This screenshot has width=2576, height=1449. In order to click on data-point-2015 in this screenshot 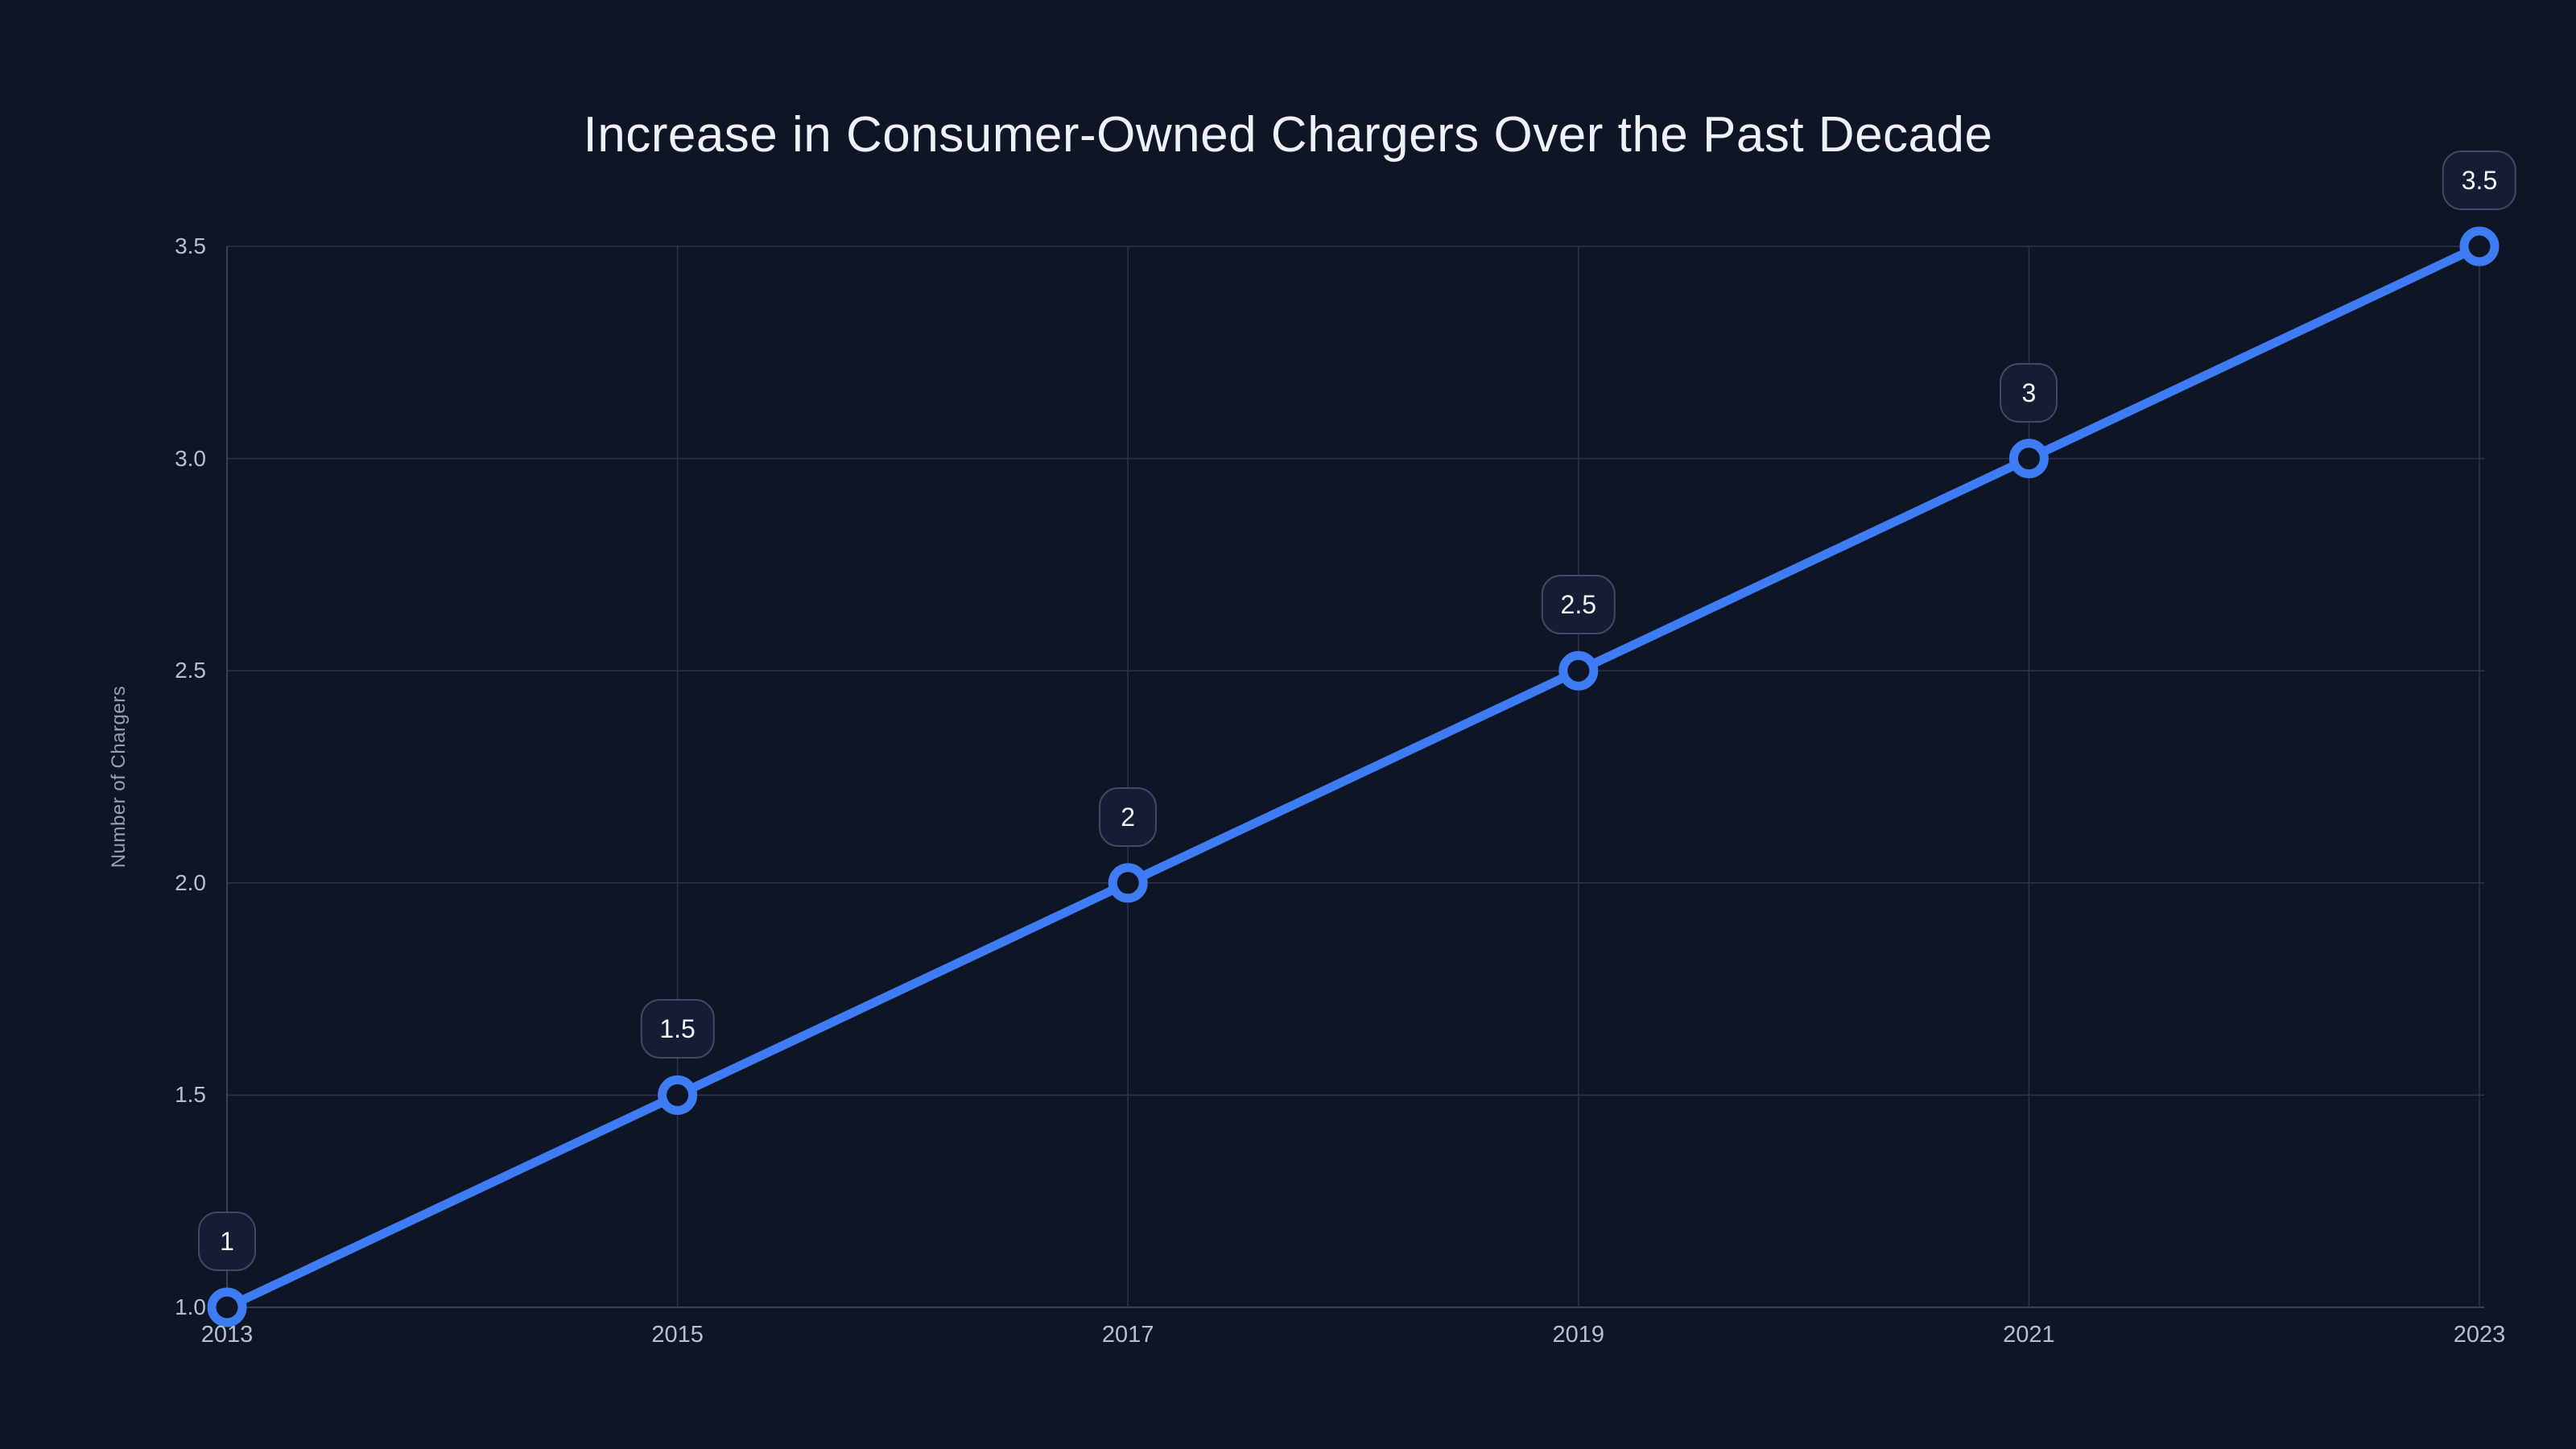, I will do `click(678, 1095)`.